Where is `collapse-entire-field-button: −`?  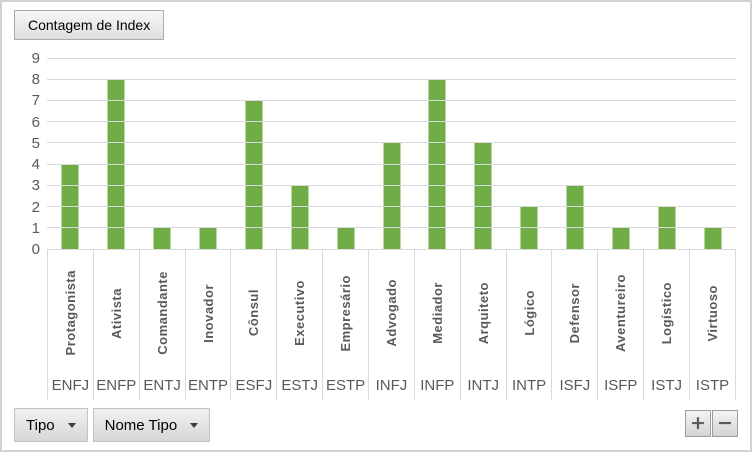
collapse-entire-field-button: − is located at coordinates (725, 423).